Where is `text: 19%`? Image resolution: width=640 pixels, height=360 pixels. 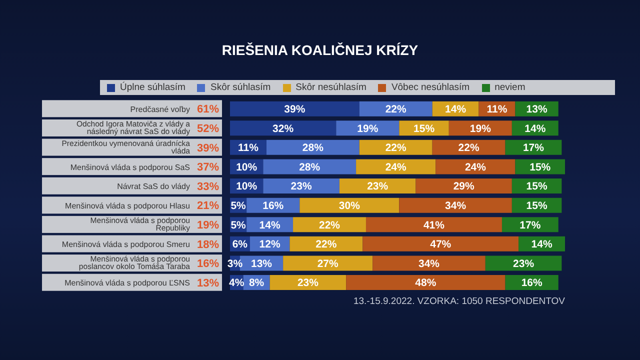 text: 19% is located at coordinates (208, 225).